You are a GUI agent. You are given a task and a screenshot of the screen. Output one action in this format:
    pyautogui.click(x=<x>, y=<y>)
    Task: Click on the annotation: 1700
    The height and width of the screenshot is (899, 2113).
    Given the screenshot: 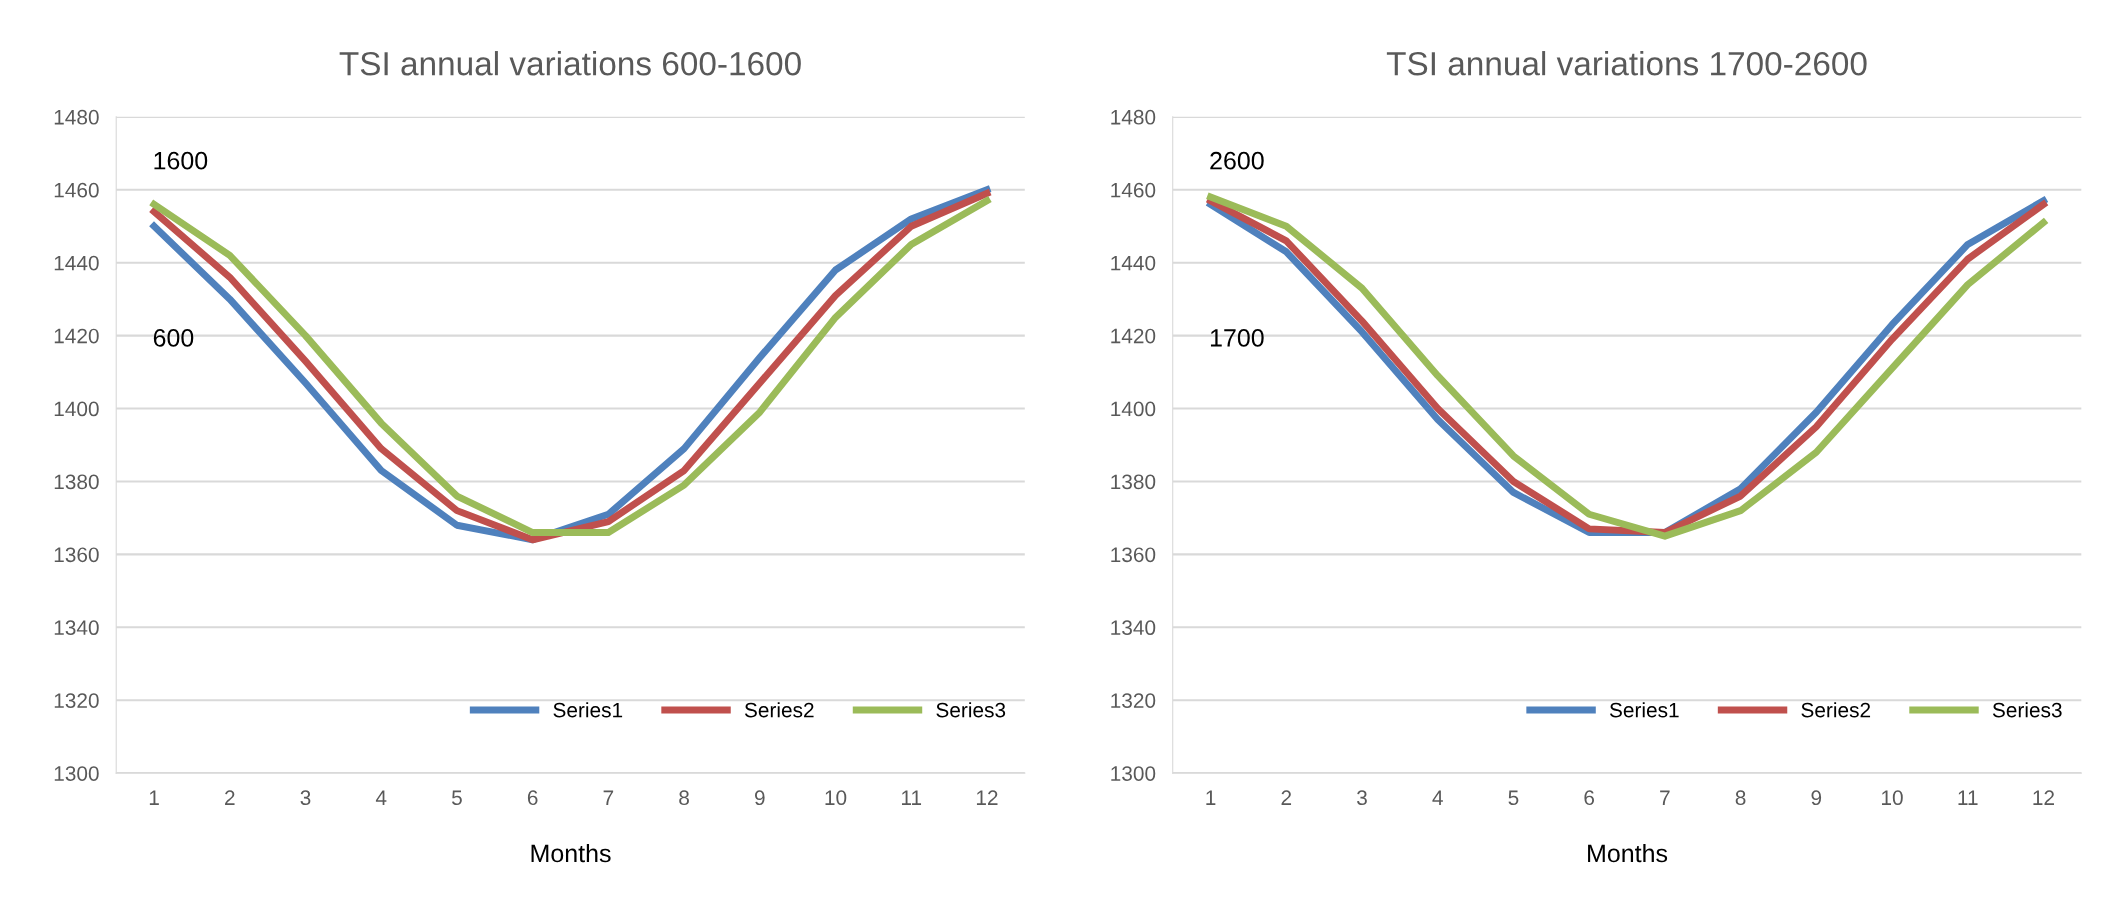 What is the action you would take?
    pyautogui.click(x=1237, y=338)
    